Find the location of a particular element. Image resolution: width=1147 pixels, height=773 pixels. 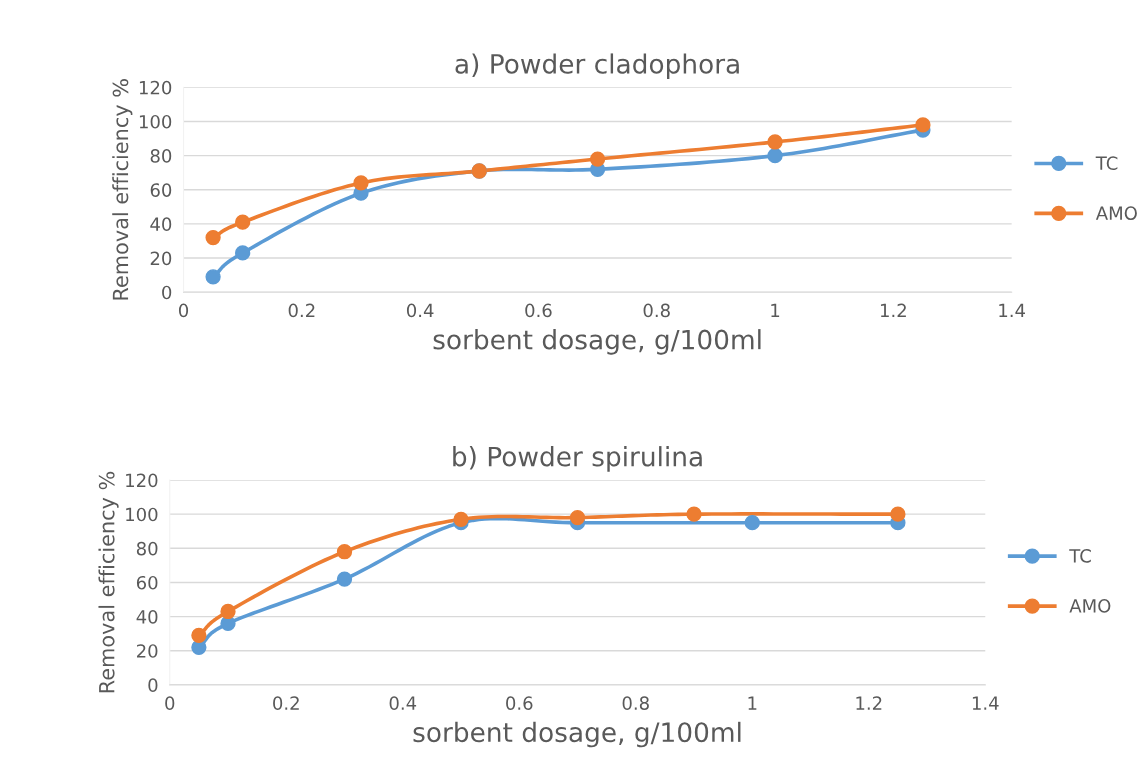

chart-title: b) Powder spirulina is located at coordinates (577, 459).